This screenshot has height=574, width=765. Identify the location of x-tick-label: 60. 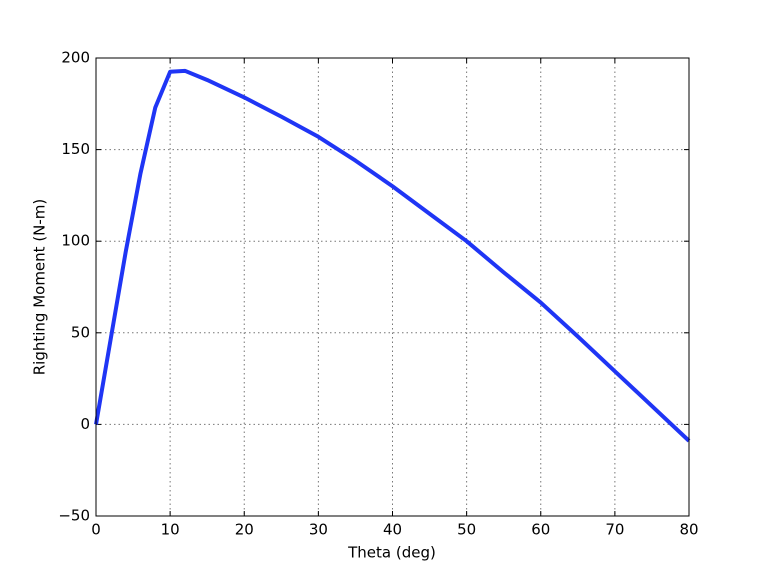
(540, 530).